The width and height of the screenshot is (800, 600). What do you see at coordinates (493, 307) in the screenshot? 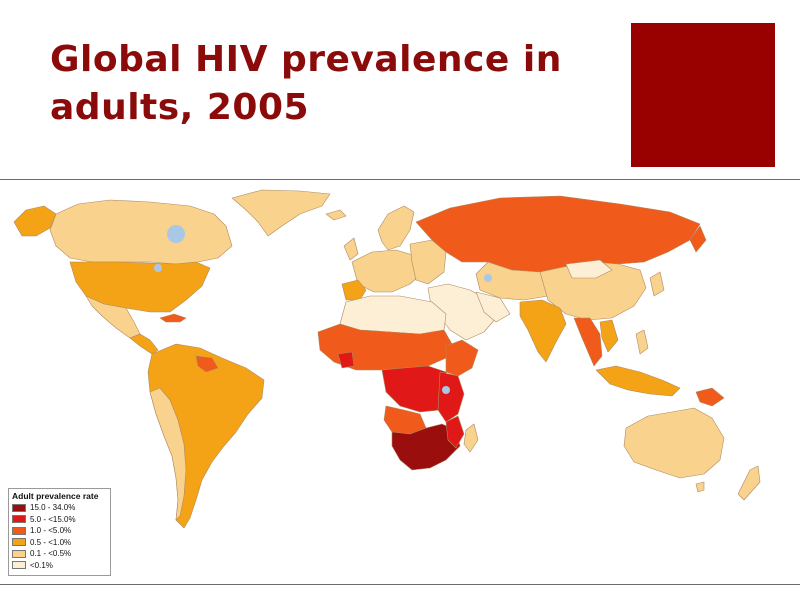
I see `region-iran` at bounding box center [493, 307].